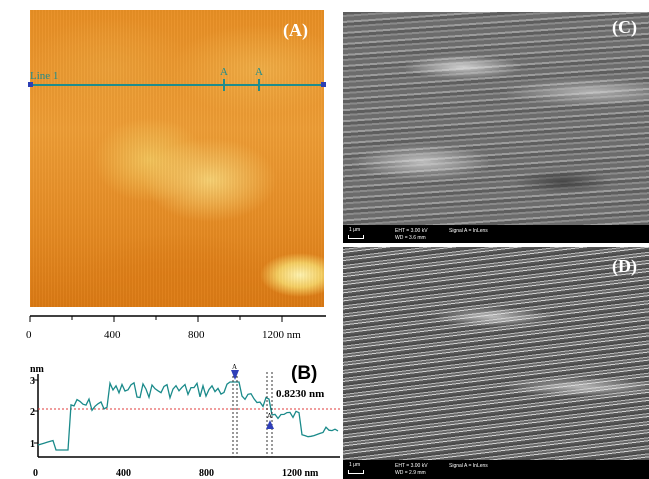 The width and height of the screenshot is (649, 479). What do you see at coordinates (411, 466) in the screenshot?
I see `sem-d-eht: EHT = 3.00 kV` at bounding box center [411, 466].